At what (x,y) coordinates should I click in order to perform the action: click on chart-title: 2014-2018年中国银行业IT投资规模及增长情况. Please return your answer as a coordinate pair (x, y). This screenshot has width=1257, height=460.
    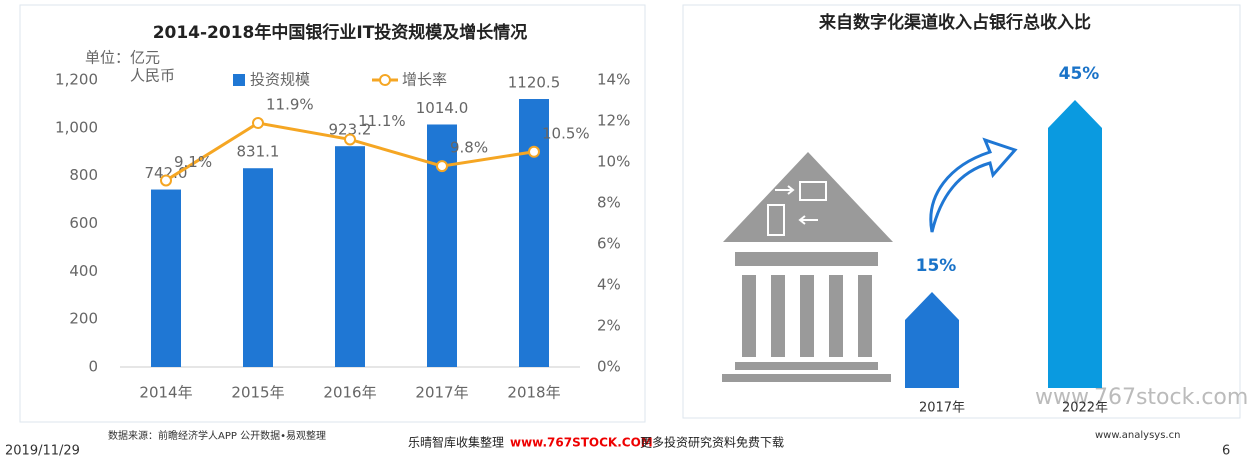
    Looking at the image, I should click on (340, 32).